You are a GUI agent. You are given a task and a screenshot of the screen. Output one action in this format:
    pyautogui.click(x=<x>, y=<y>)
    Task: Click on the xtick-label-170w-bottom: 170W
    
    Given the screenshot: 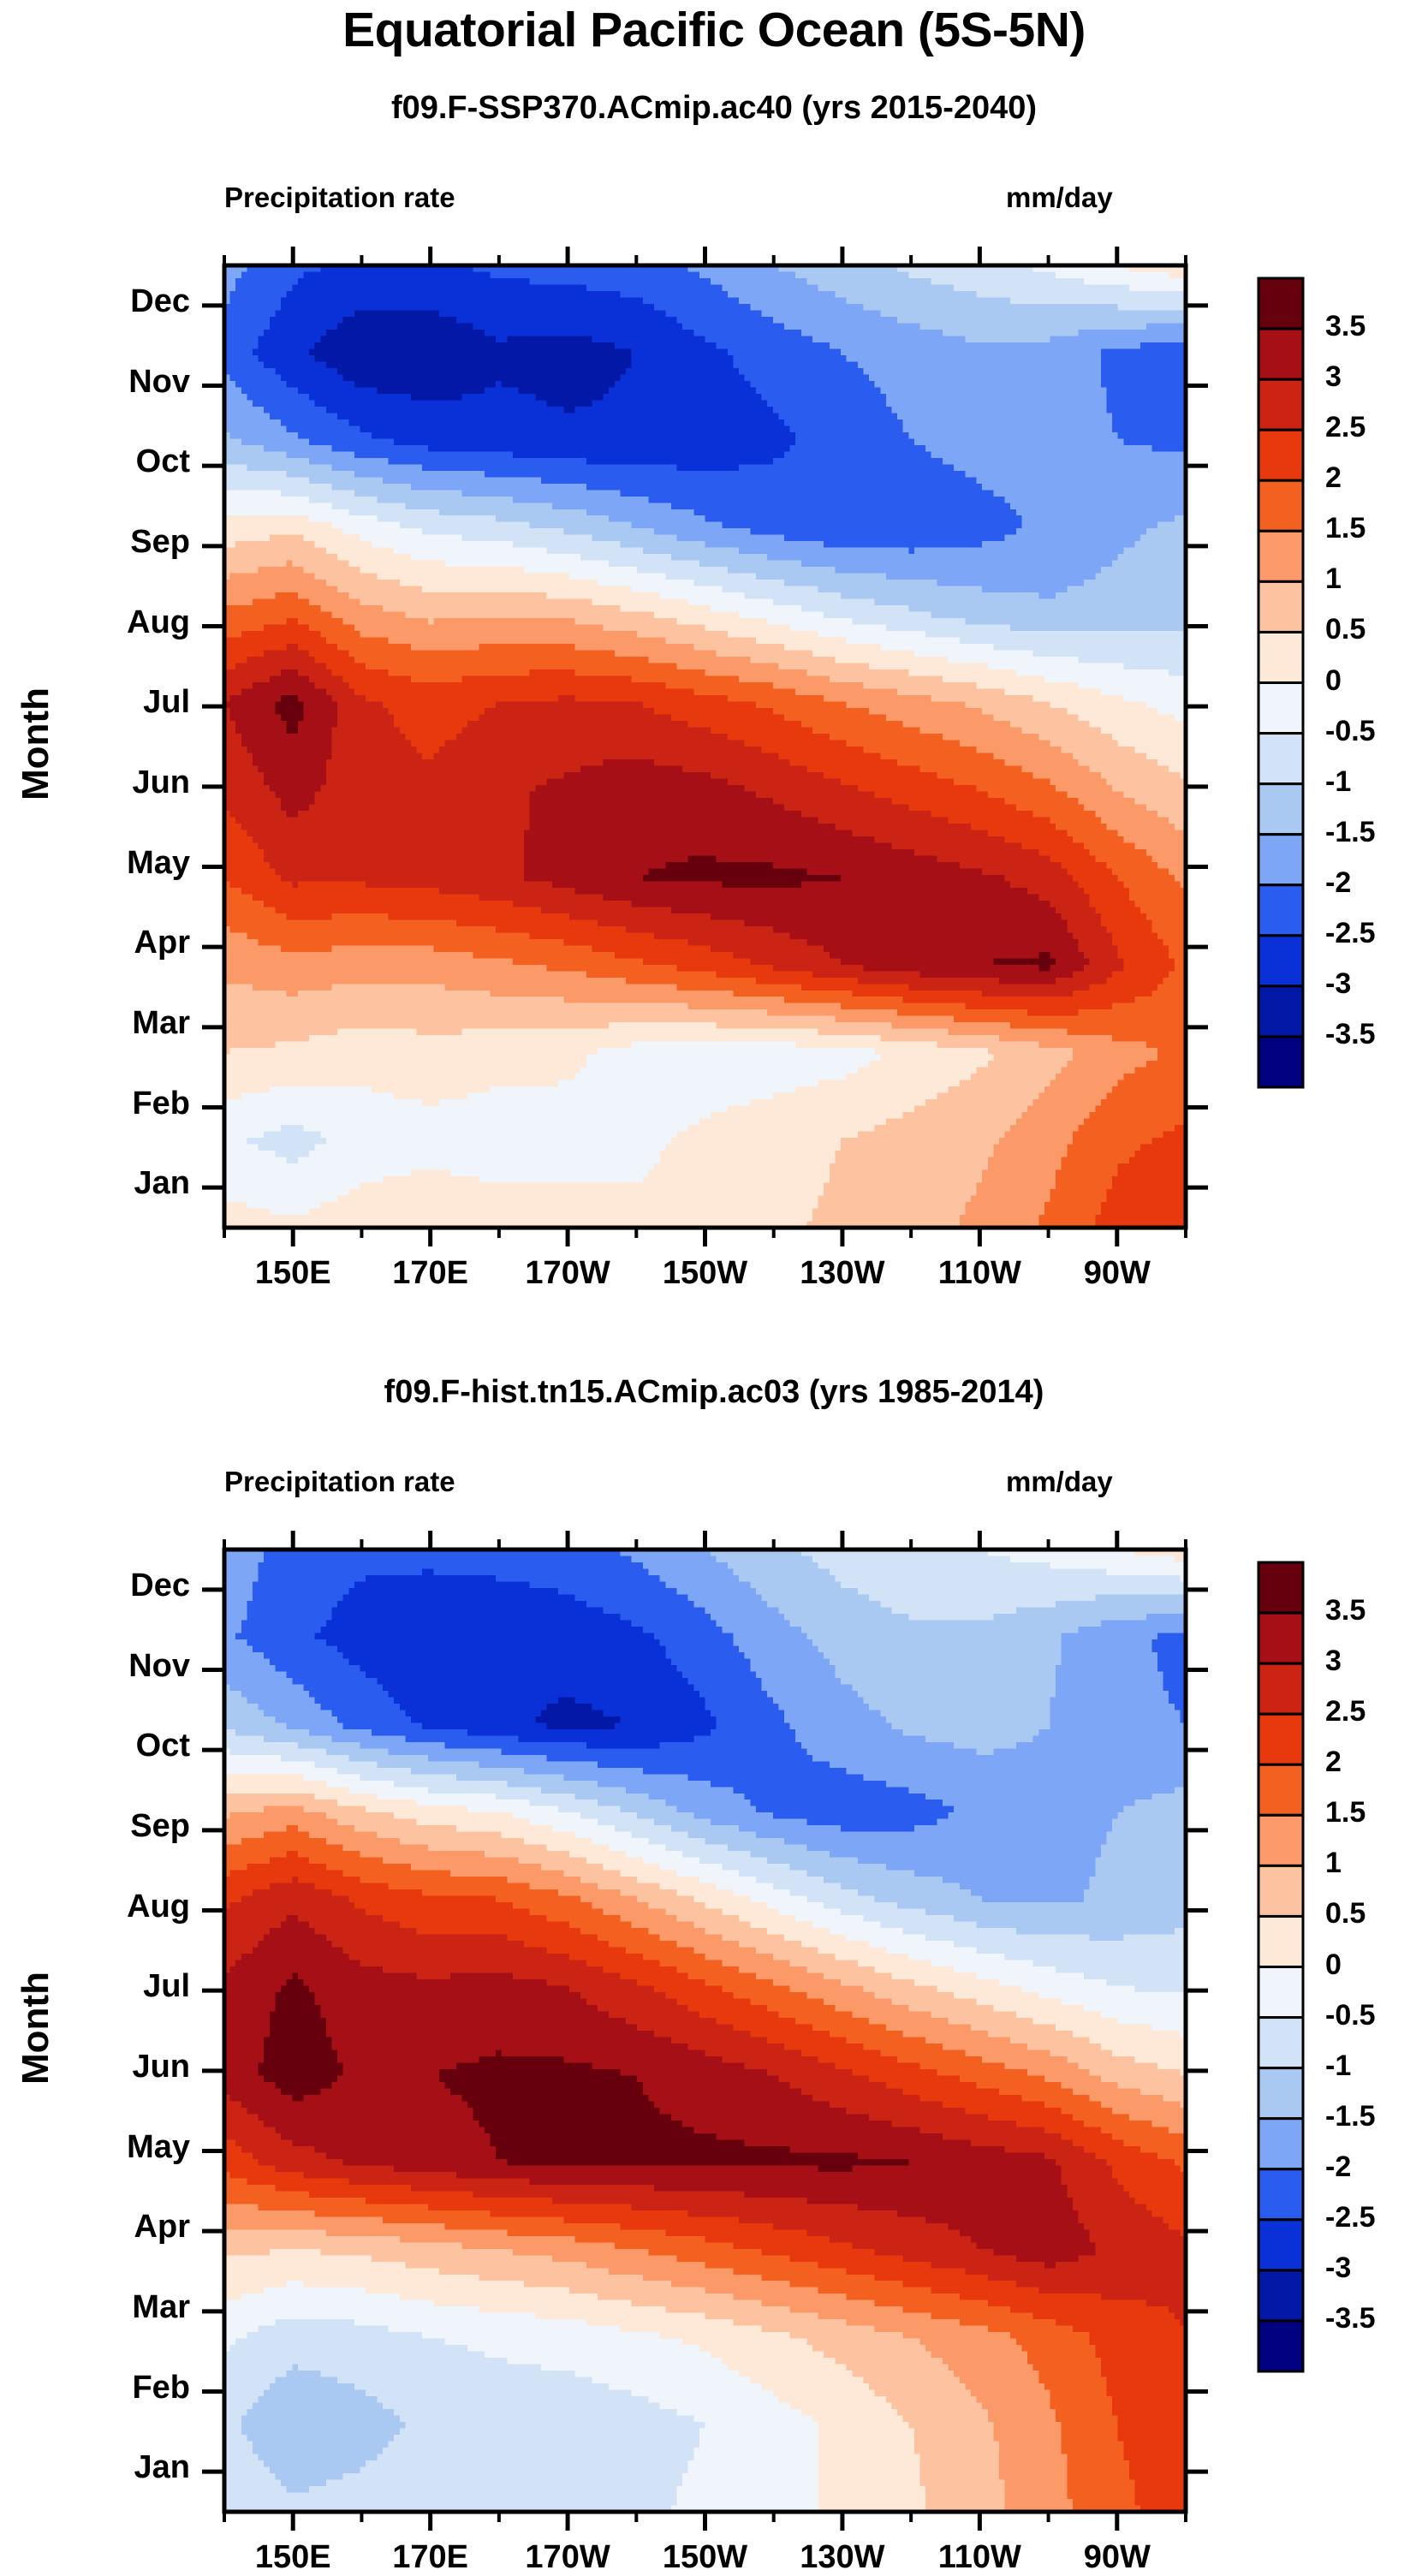 What is the action you would take?
    pyautogui.click(x=568, y=2557)
    